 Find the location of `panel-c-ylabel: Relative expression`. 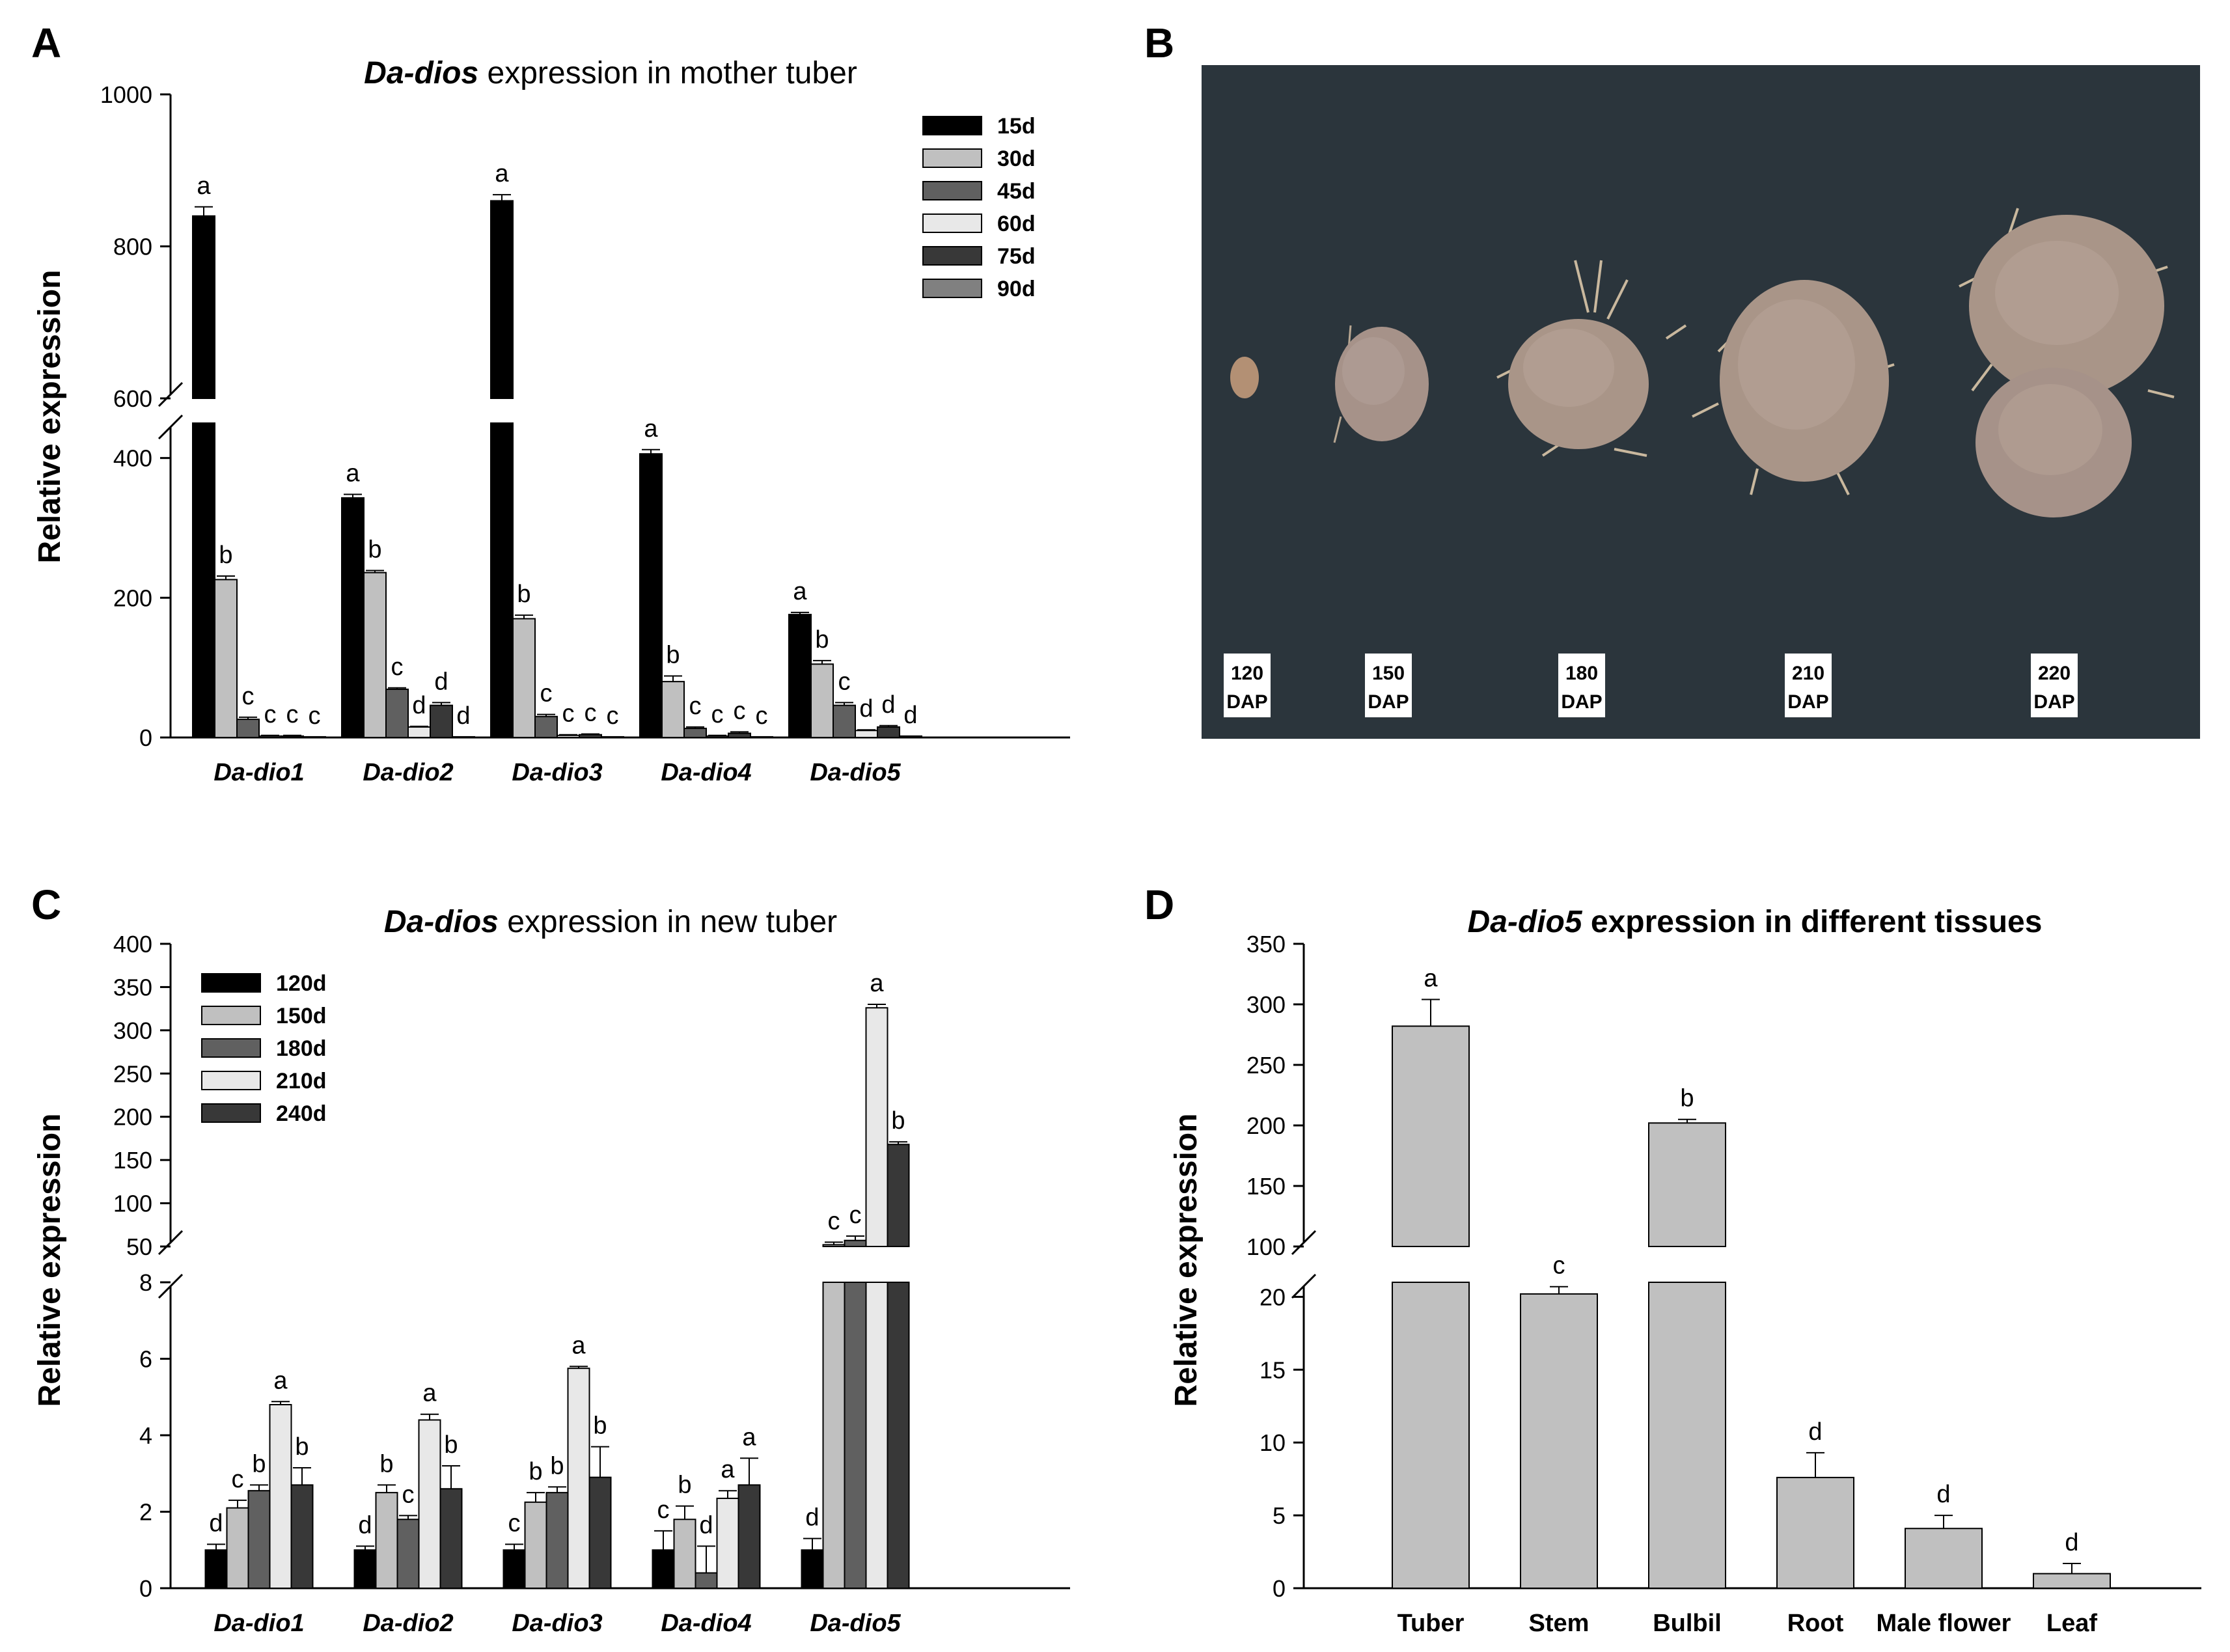

panel-c-ylabel: Relative expression is located at coordinates (50, 1260).